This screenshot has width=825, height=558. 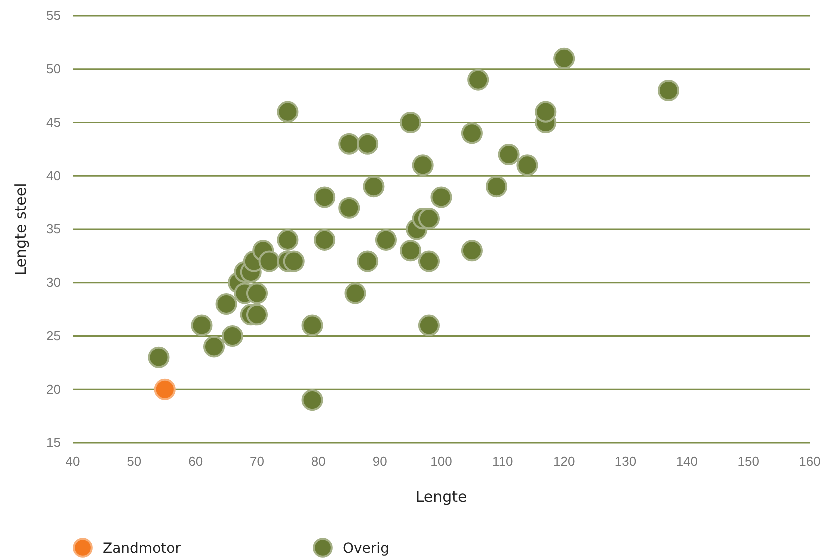 I want to click on x-tick-label: 140, so click(x=687, y=462).